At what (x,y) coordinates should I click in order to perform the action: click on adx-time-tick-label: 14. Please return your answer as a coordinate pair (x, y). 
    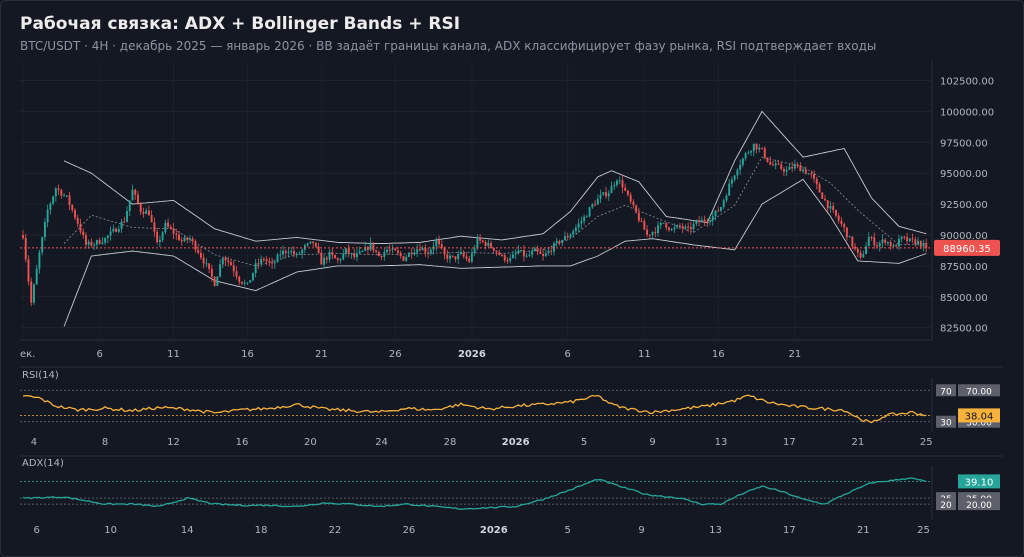
    Looking at the image, I should click on (187, 530).